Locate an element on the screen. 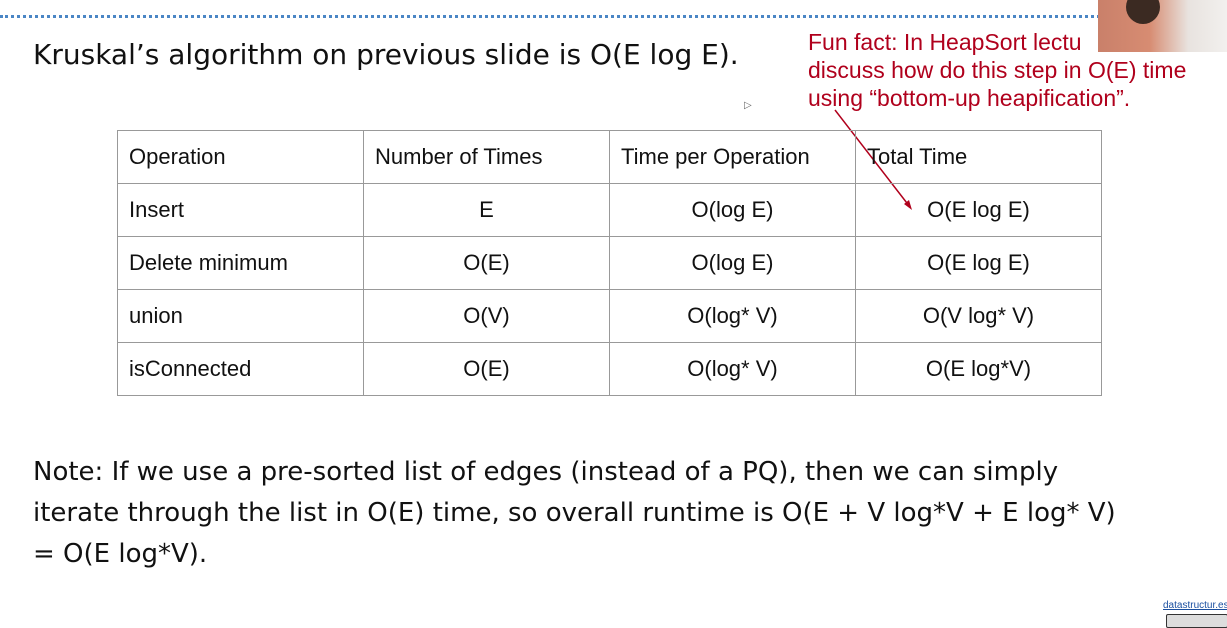  mouse-cursor-icon: ▷ is located at coordinates (748, 105).